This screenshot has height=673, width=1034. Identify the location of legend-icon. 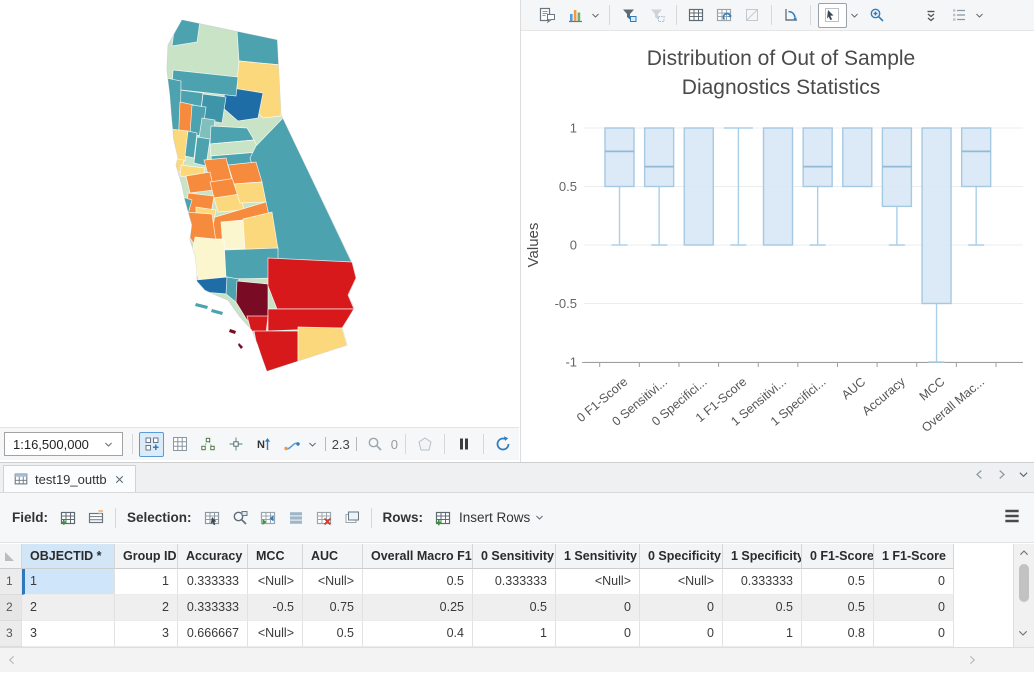
(959, 15).